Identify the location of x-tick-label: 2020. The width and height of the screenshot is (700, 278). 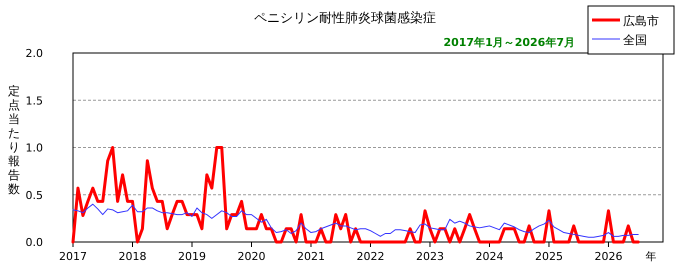
(251, 256).